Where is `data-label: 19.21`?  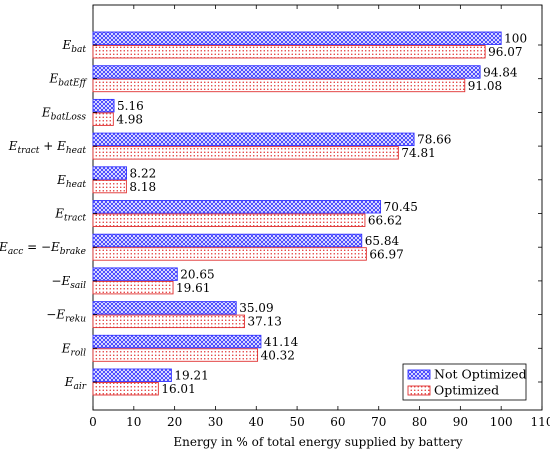 data-label: 19.21 is located at coordinates (191, 376).